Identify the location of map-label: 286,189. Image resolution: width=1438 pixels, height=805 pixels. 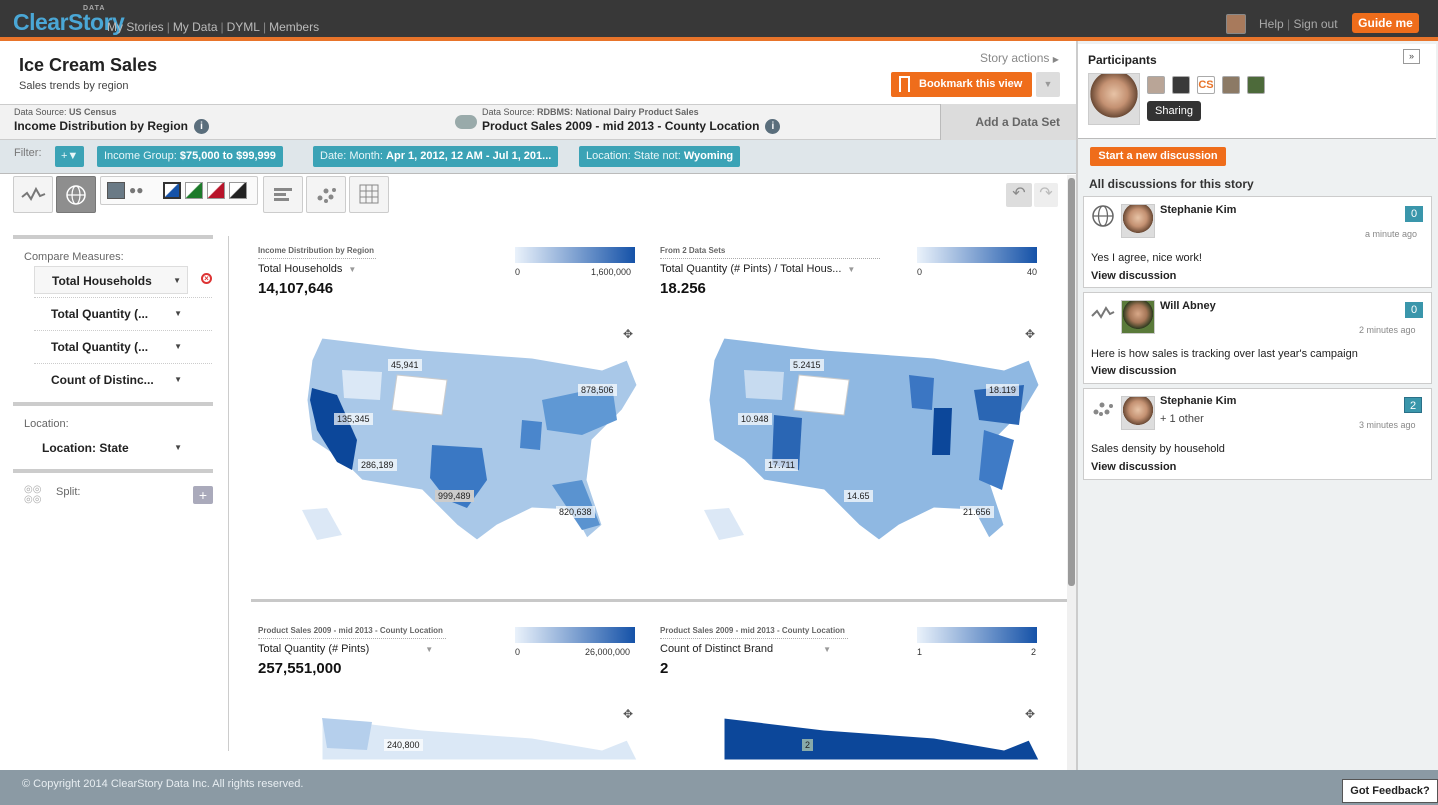
(377, 465).